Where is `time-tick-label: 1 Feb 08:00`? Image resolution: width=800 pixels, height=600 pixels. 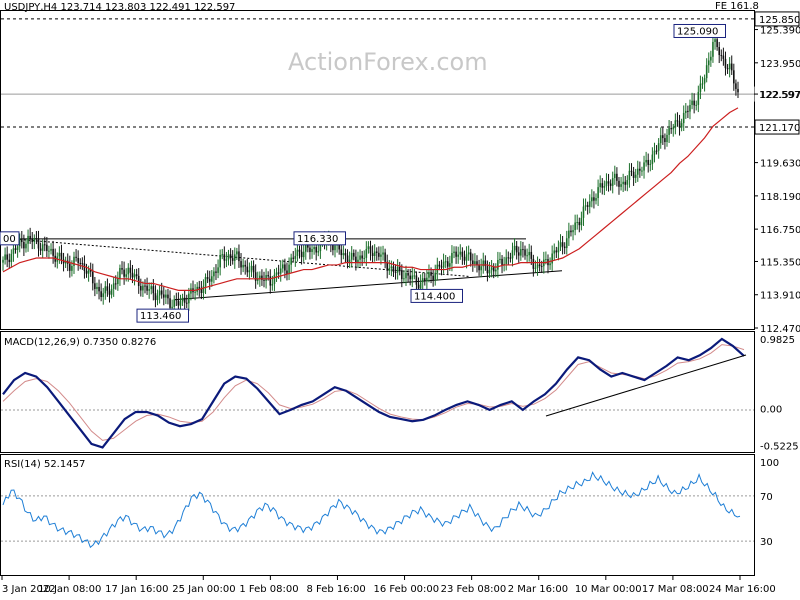
time-tick-label: 1 Feb 08:00 is located at coordinates (268, 589).